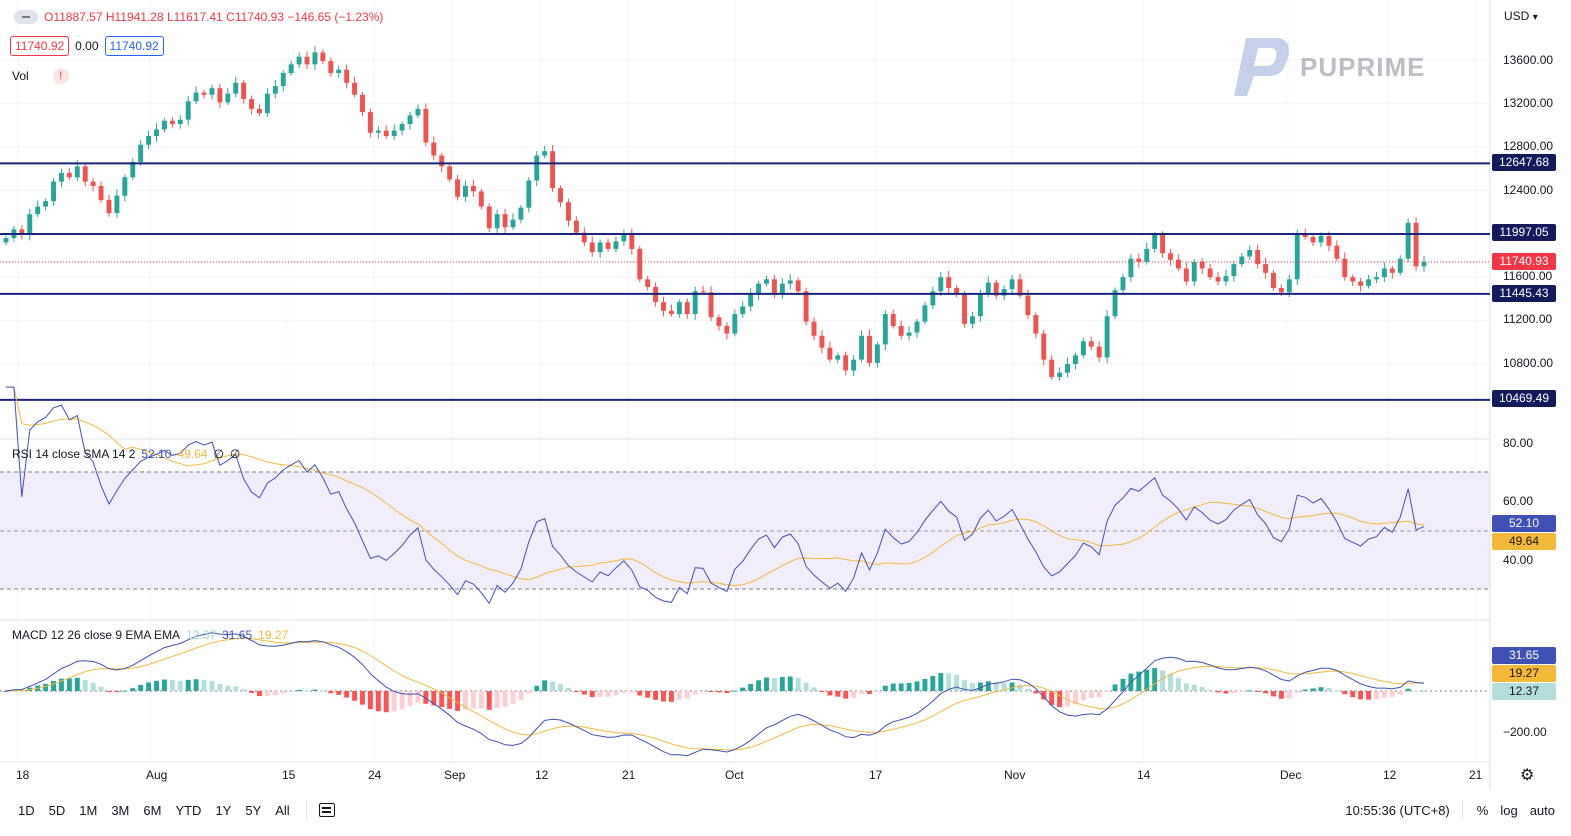  What do you see at coordinates (1397, 810) in the screenshot?
I see `clock-display: 10:55:36 (UTC+8)` at bounding box center [1397, 810].